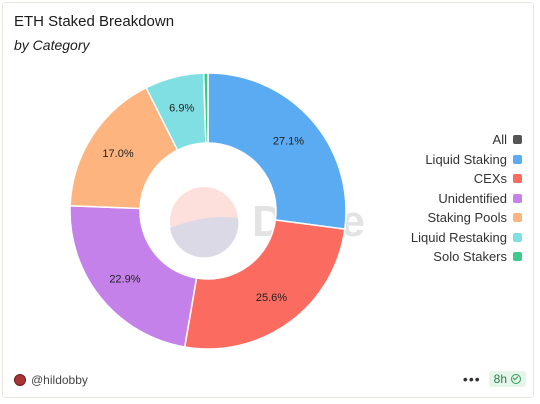 The height and width of the screenshot is (404, 540). I want to click on legend-item-liquid-restaking: Liquid Restaking, so click(466, 238).